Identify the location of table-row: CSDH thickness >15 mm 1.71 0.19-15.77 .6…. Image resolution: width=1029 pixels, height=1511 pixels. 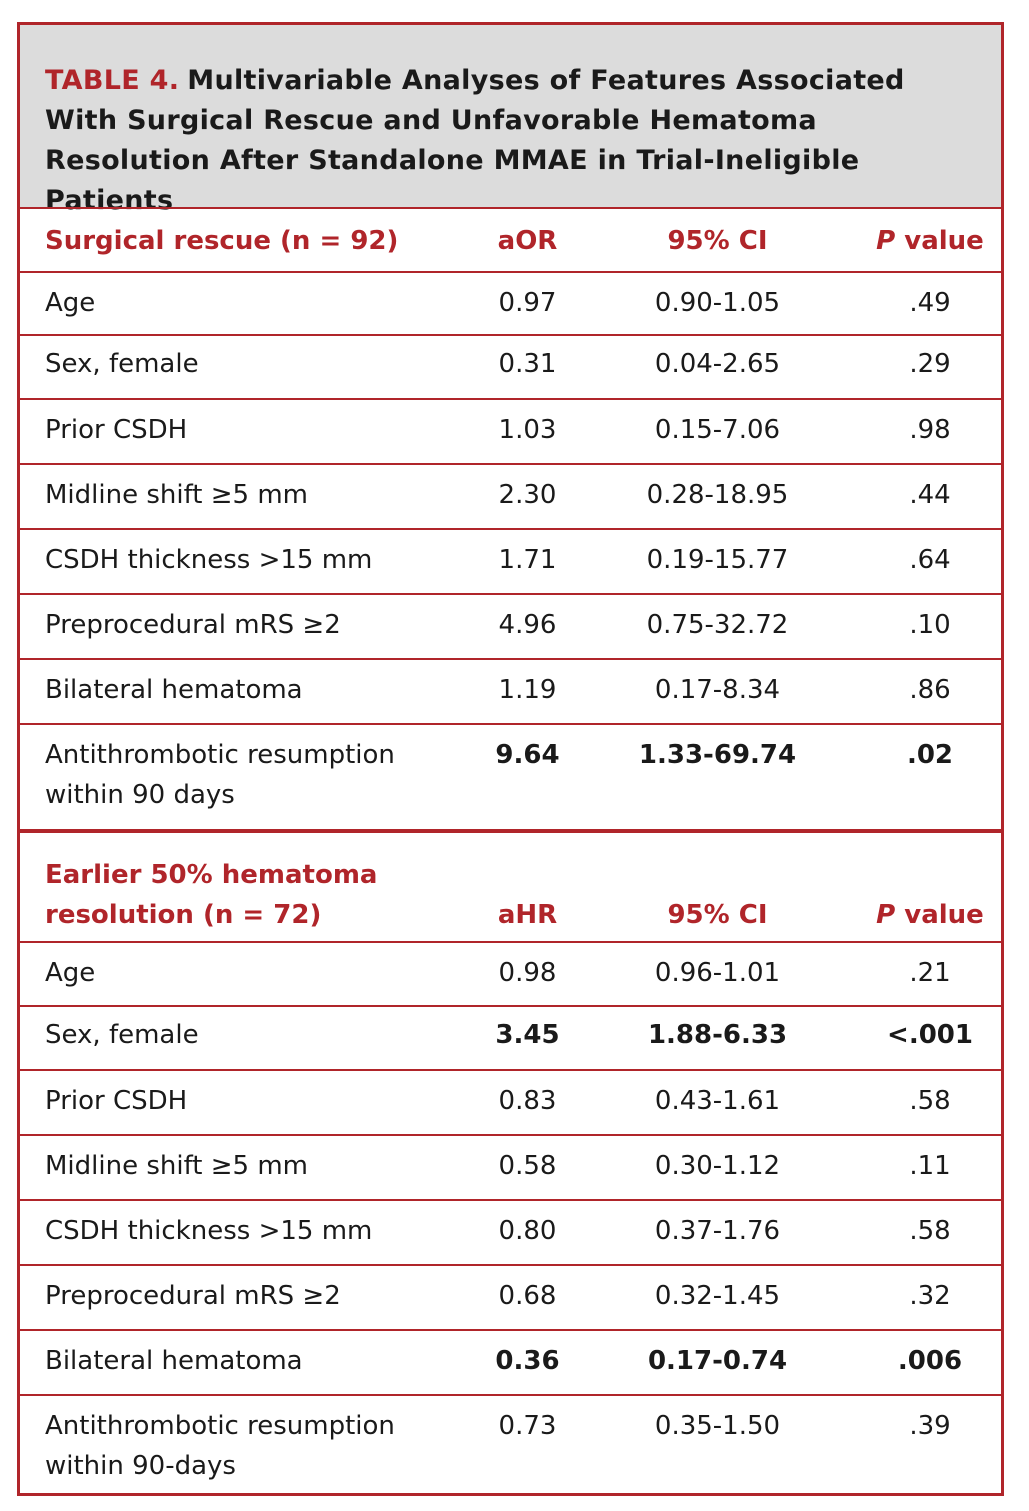
(510, 560).